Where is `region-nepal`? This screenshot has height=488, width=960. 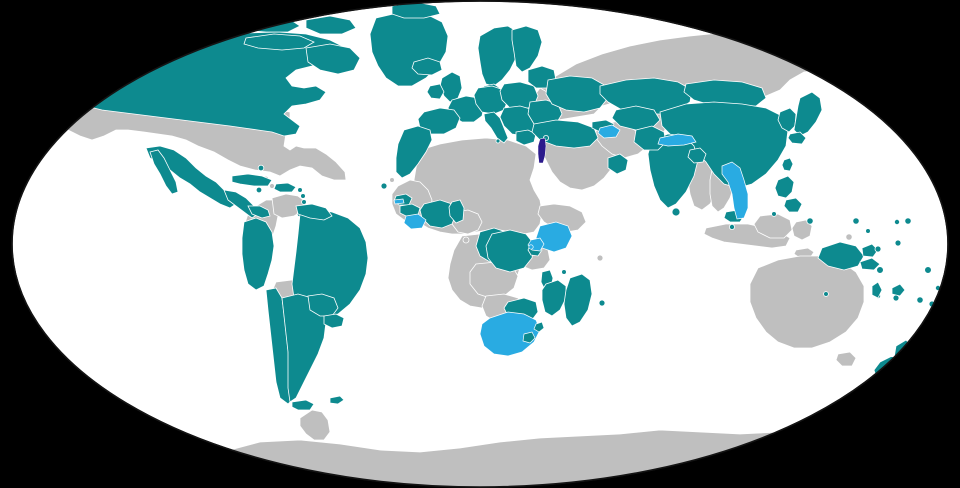
region-nepal is located at coordinates (677, 140).